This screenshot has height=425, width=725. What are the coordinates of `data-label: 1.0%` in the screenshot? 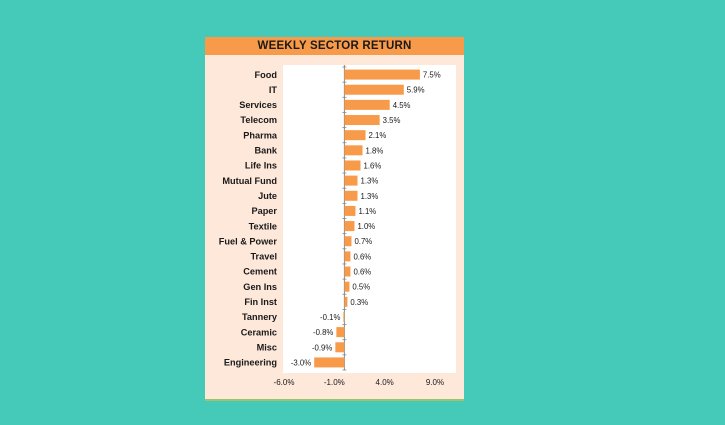 It's located at (366, 226).